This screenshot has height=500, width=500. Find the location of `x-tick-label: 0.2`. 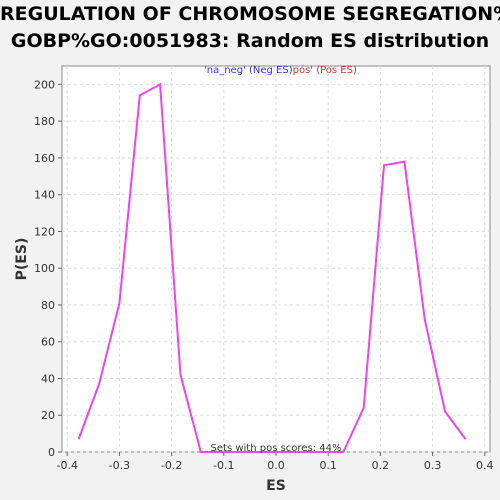

x-tick-label: 0.2 is located at coordinates (381, 465).